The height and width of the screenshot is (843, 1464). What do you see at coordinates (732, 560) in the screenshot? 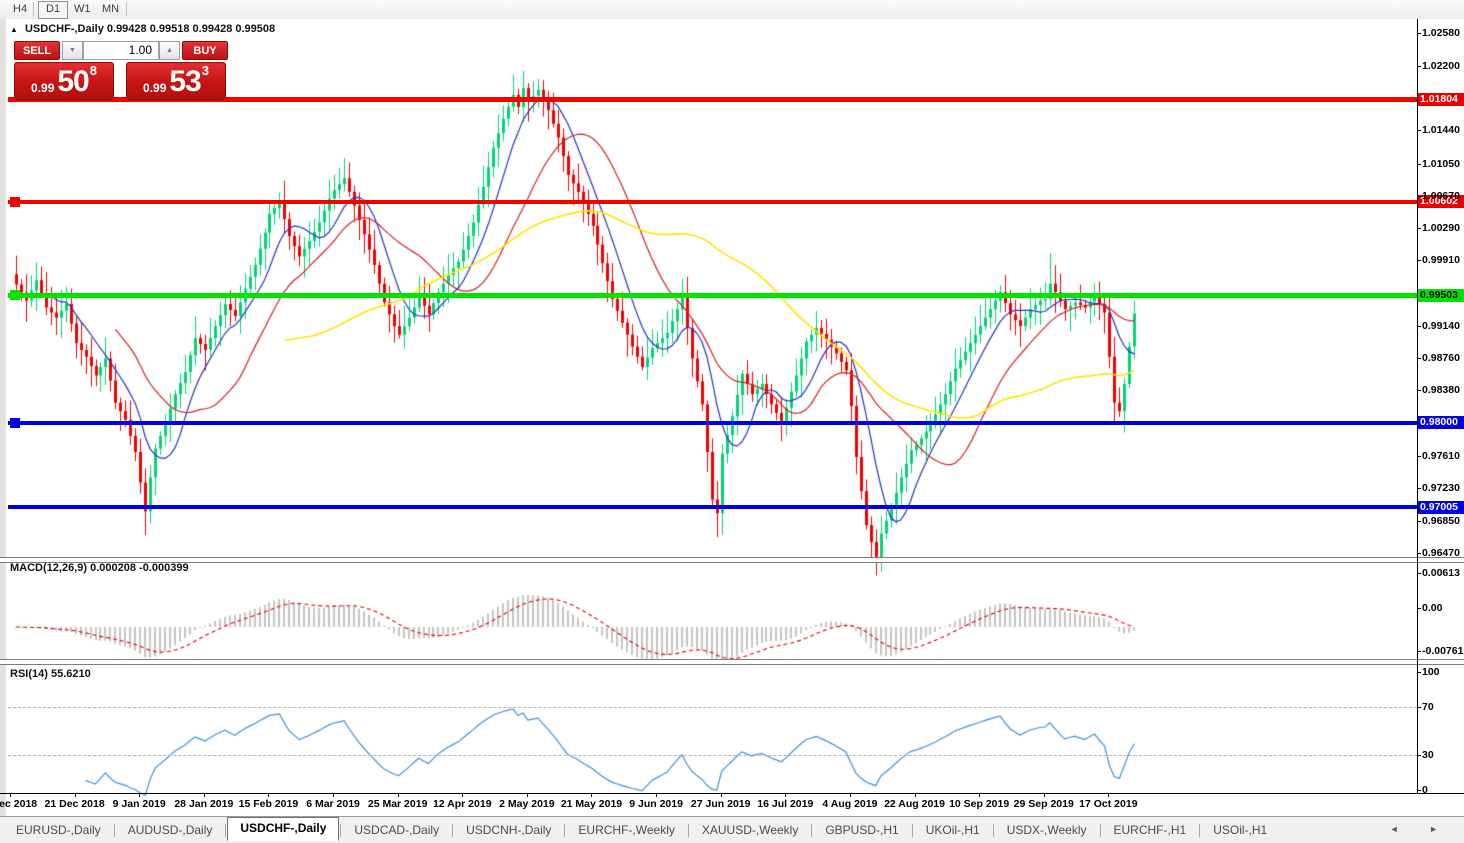
I see `macd-pane-resize-handle` at bounding box center [732, 560].